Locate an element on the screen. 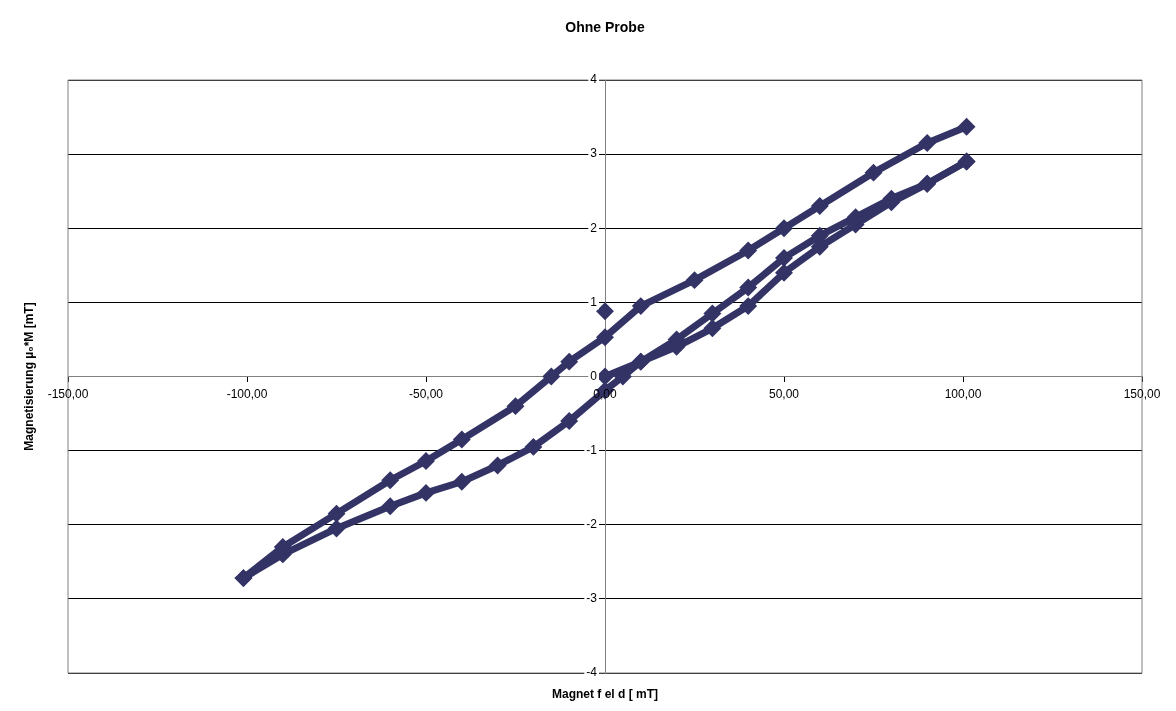  y-tick-label: 3 is located at coordinates (594, 153).